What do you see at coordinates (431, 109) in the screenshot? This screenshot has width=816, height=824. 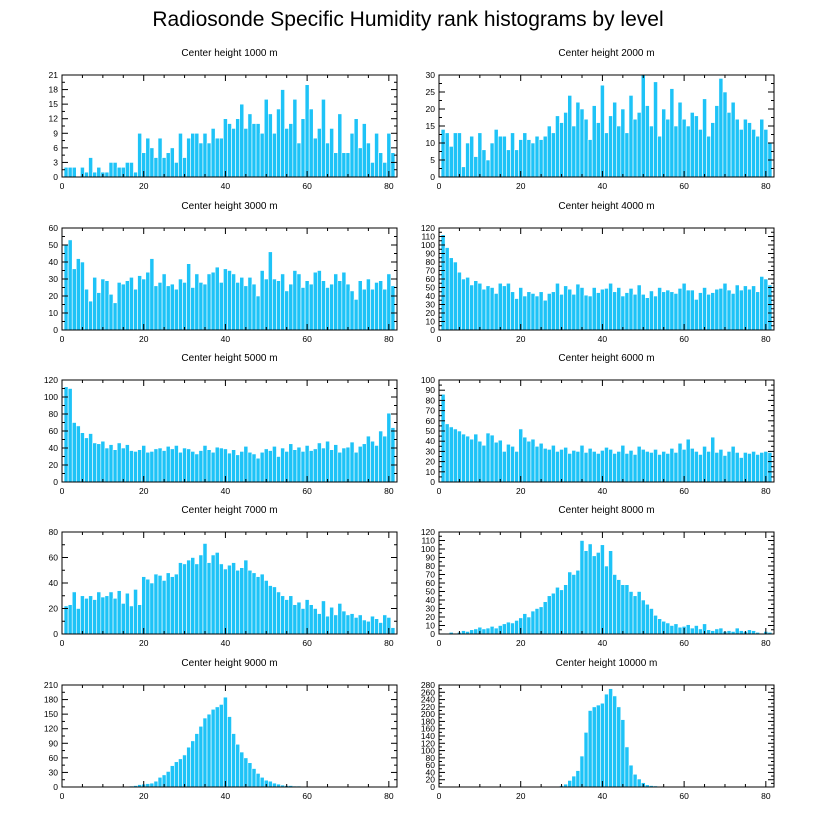 I see `y-tick-label: 20` at bounding box center [431, 109].